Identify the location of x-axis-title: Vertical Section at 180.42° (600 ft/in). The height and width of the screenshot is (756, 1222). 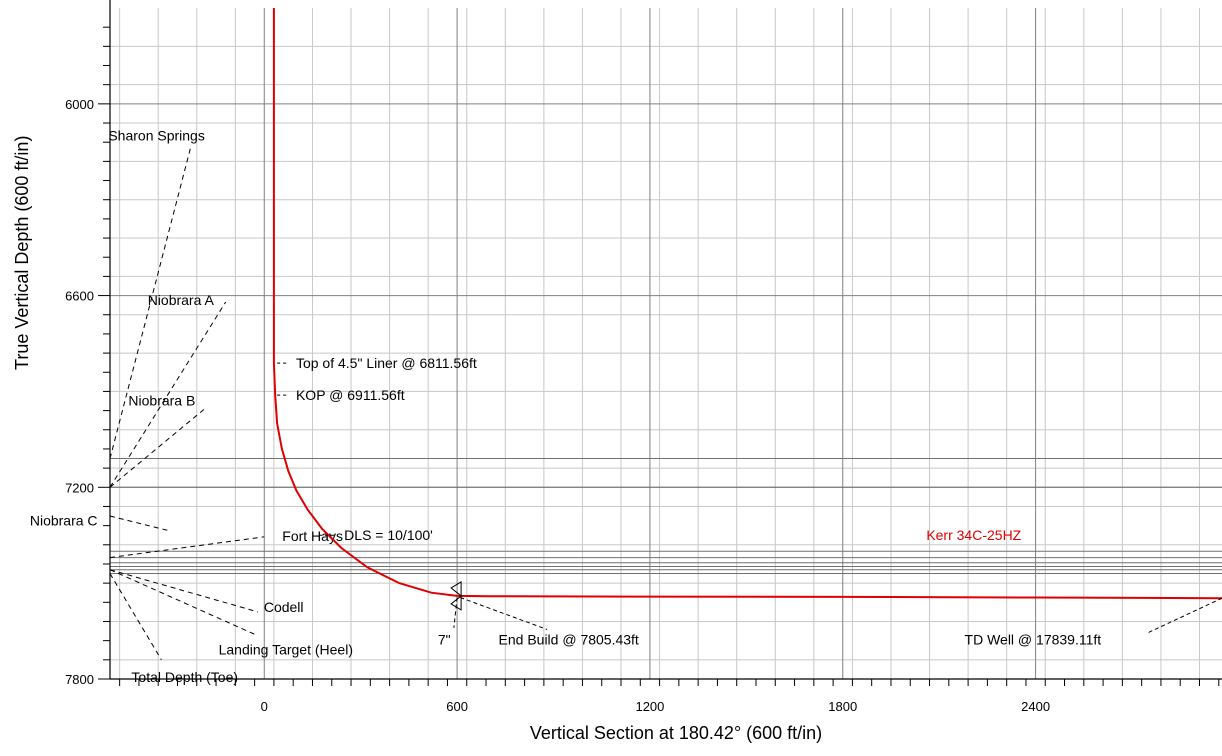
(676, 733).